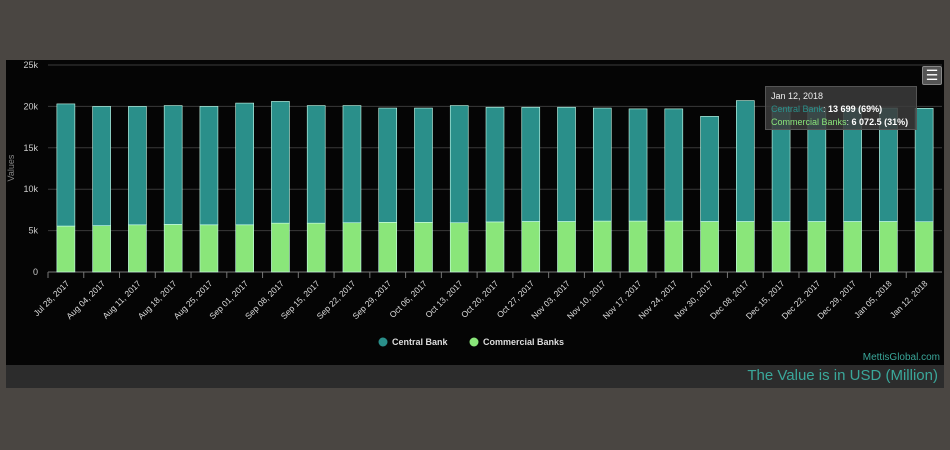  What do you see at coordinates (11, 167) in the screenshot?
I see `y-axis-label: Values` at bounding box center [11, 167].